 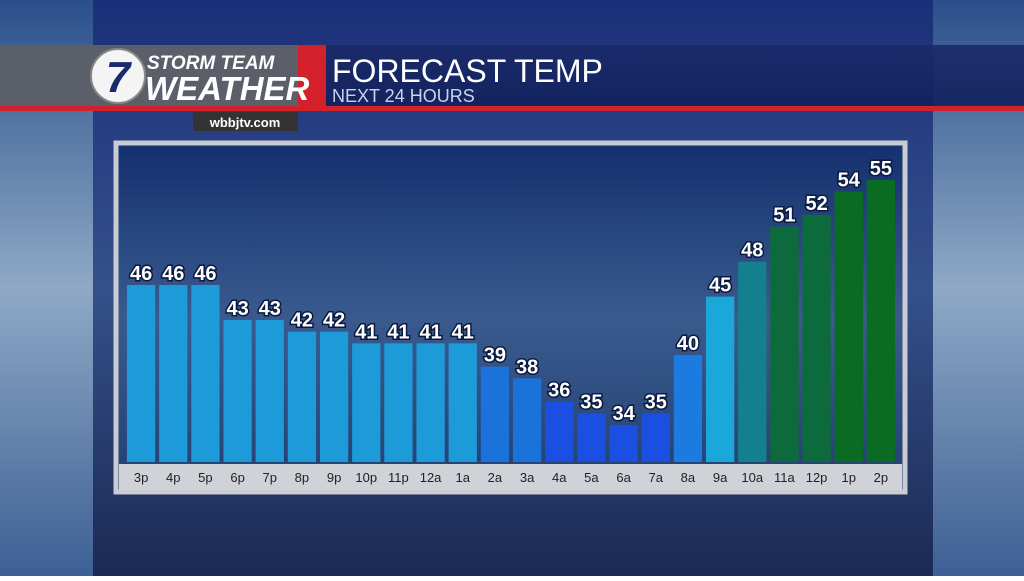 I want to click on x-tick-label: 5p, so click(x=205, y=477).